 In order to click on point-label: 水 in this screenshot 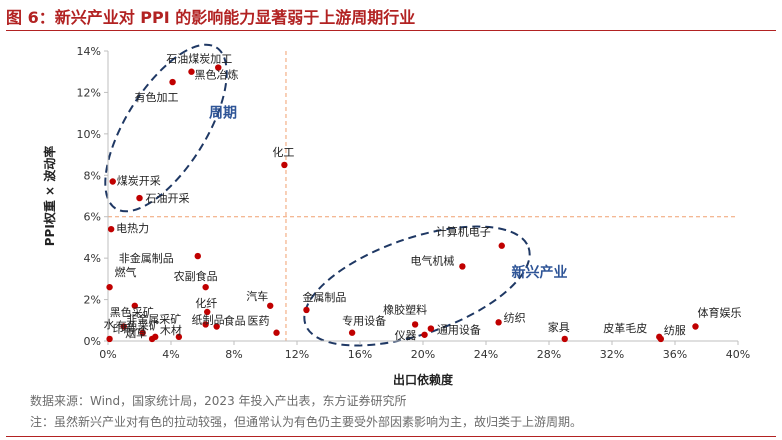, I will do `click(109, 324)`.